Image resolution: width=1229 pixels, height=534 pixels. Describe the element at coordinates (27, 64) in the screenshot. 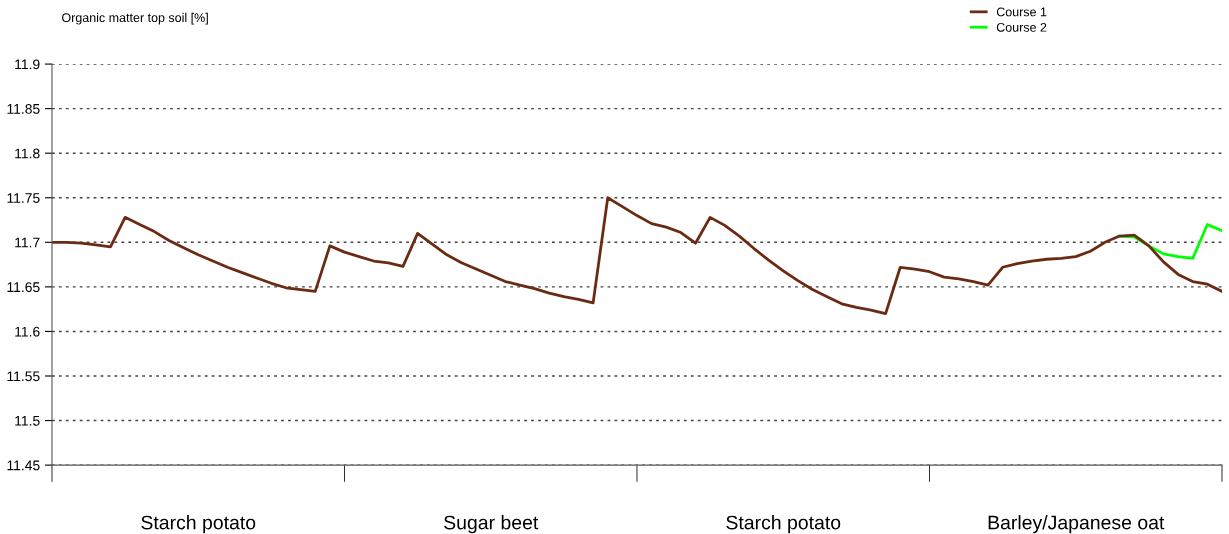

I see `y-tick-label: 11.9` at that location.